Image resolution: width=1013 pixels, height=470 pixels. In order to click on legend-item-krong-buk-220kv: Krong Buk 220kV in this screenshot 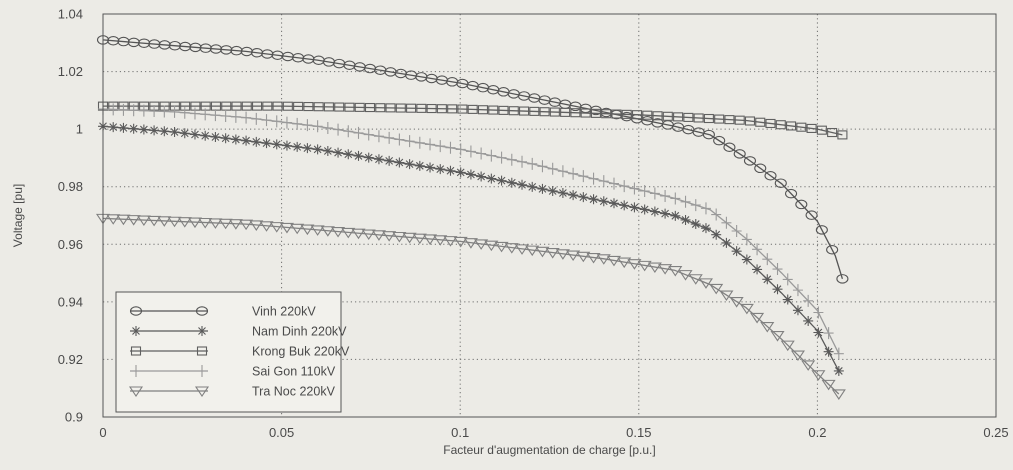, I will do `click(240, 352)`.